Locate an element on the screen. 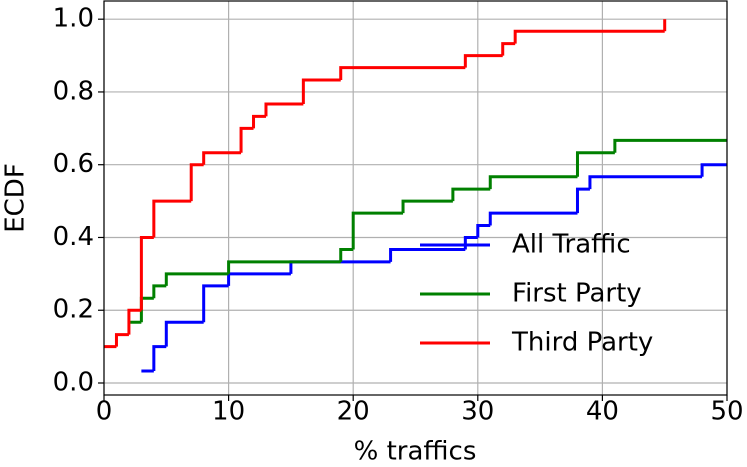 The width and height of the screenshot is (747, 467). y-tick-label: 0.0 is located at coordinates (73, 382).